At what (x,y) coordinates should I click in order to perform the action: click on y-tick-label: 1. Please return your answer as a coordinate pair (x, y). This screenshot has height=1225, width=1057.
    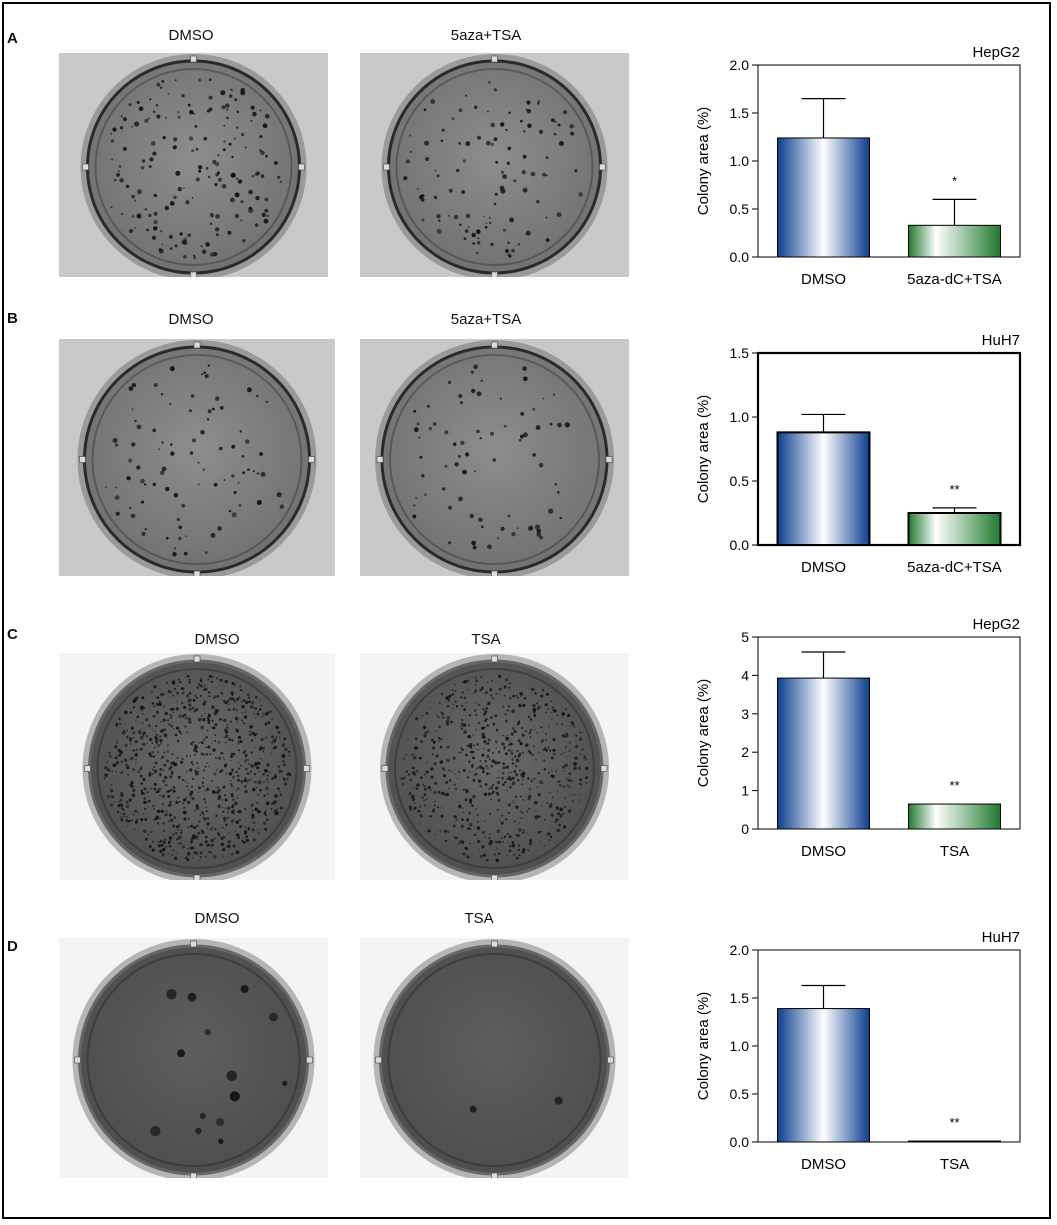
    Looking at the image, I should click on (745, 791).